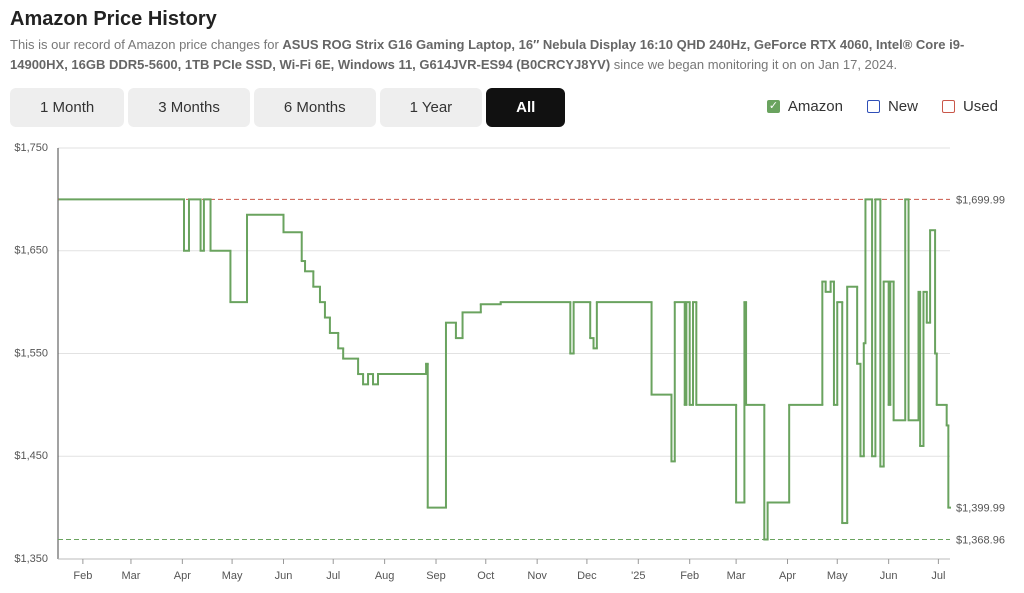 This screenshot has width=1024, height=593. I want to click on reference-label: $1,368.96, so click(980, 540).